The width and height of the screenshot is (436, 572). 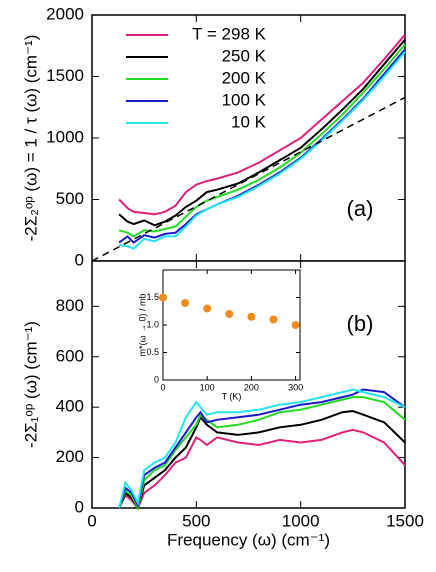 I want to click on y-axis-label: m*(ω → 0) / mb, so click(x=142, y=324).